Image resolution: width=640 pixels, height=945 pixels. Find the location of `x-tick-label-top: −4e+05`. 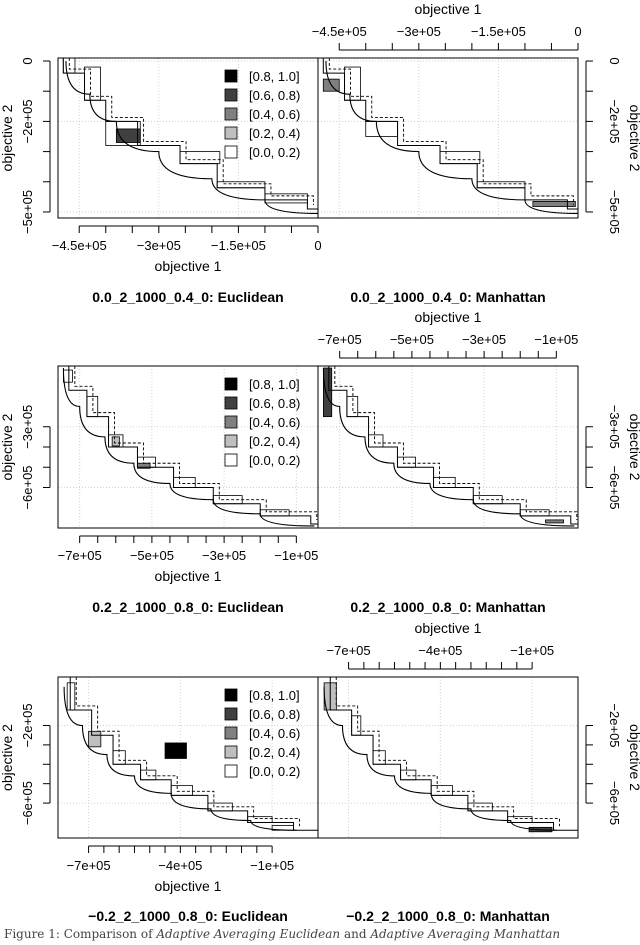

x-tick-label-top: −4e+05 is located at coordinates (440, 650).